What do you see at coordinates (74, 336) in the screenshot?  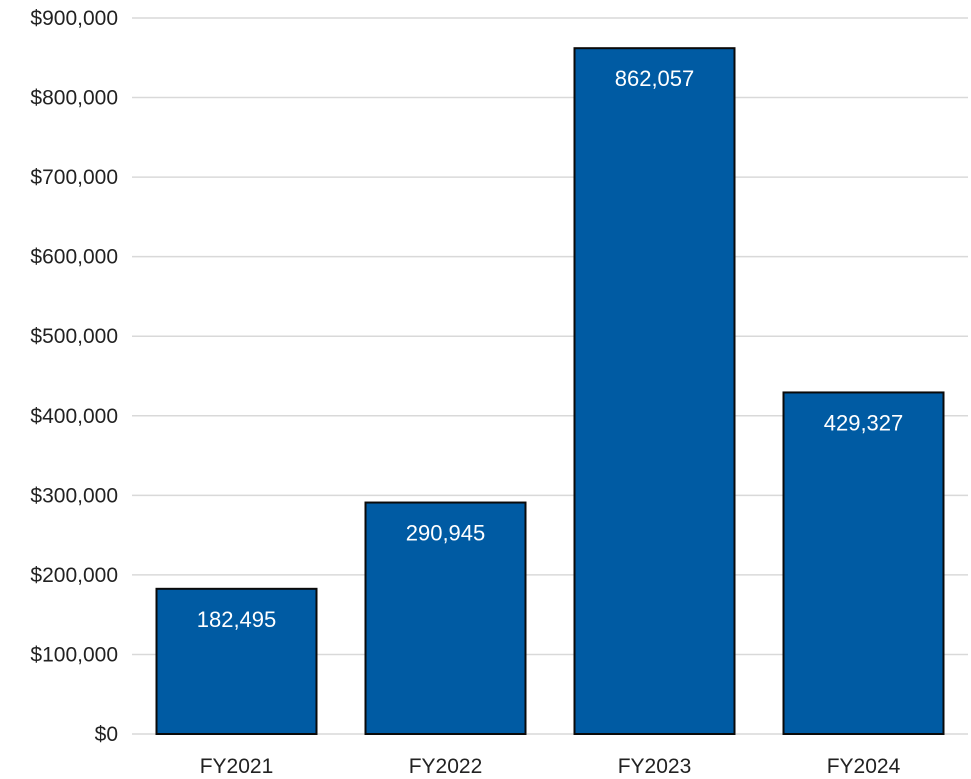 I see `y-tick-label: $500,000` at bounding box center [74, 336].